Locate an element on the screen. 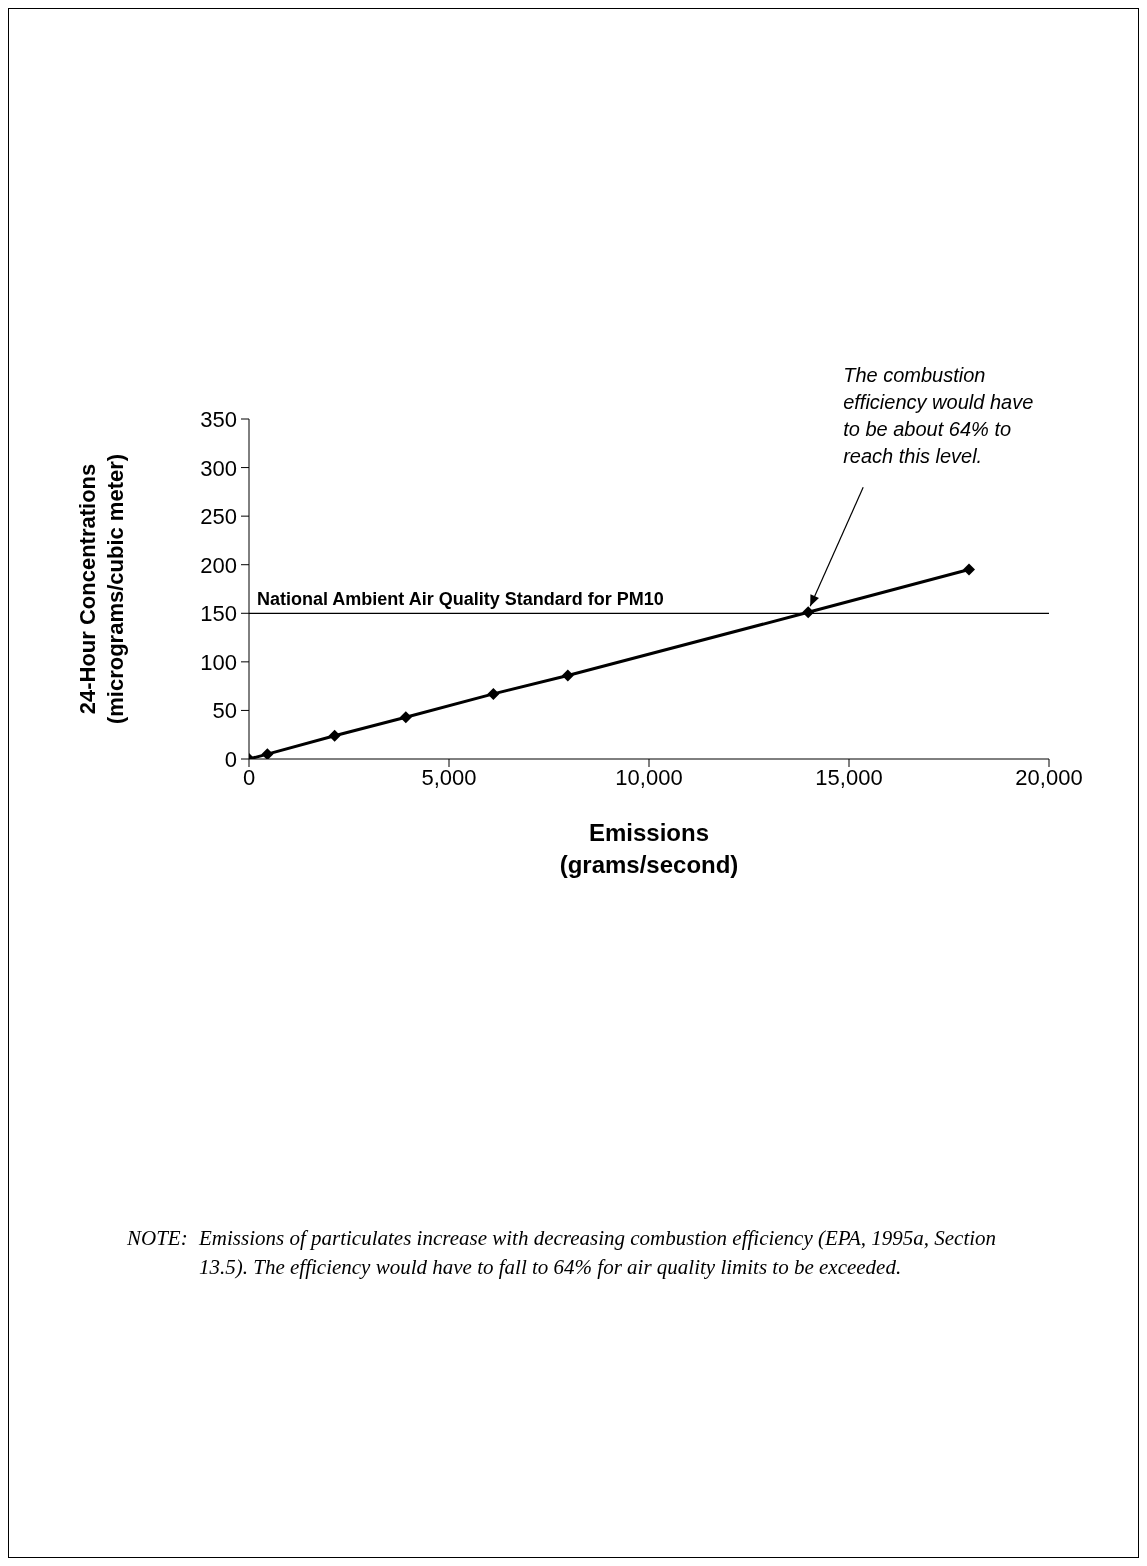 Image resolution: width=1147 pixels, height=1566 pixels. y-tick-label: 100 is located at coordinates (218, 662).